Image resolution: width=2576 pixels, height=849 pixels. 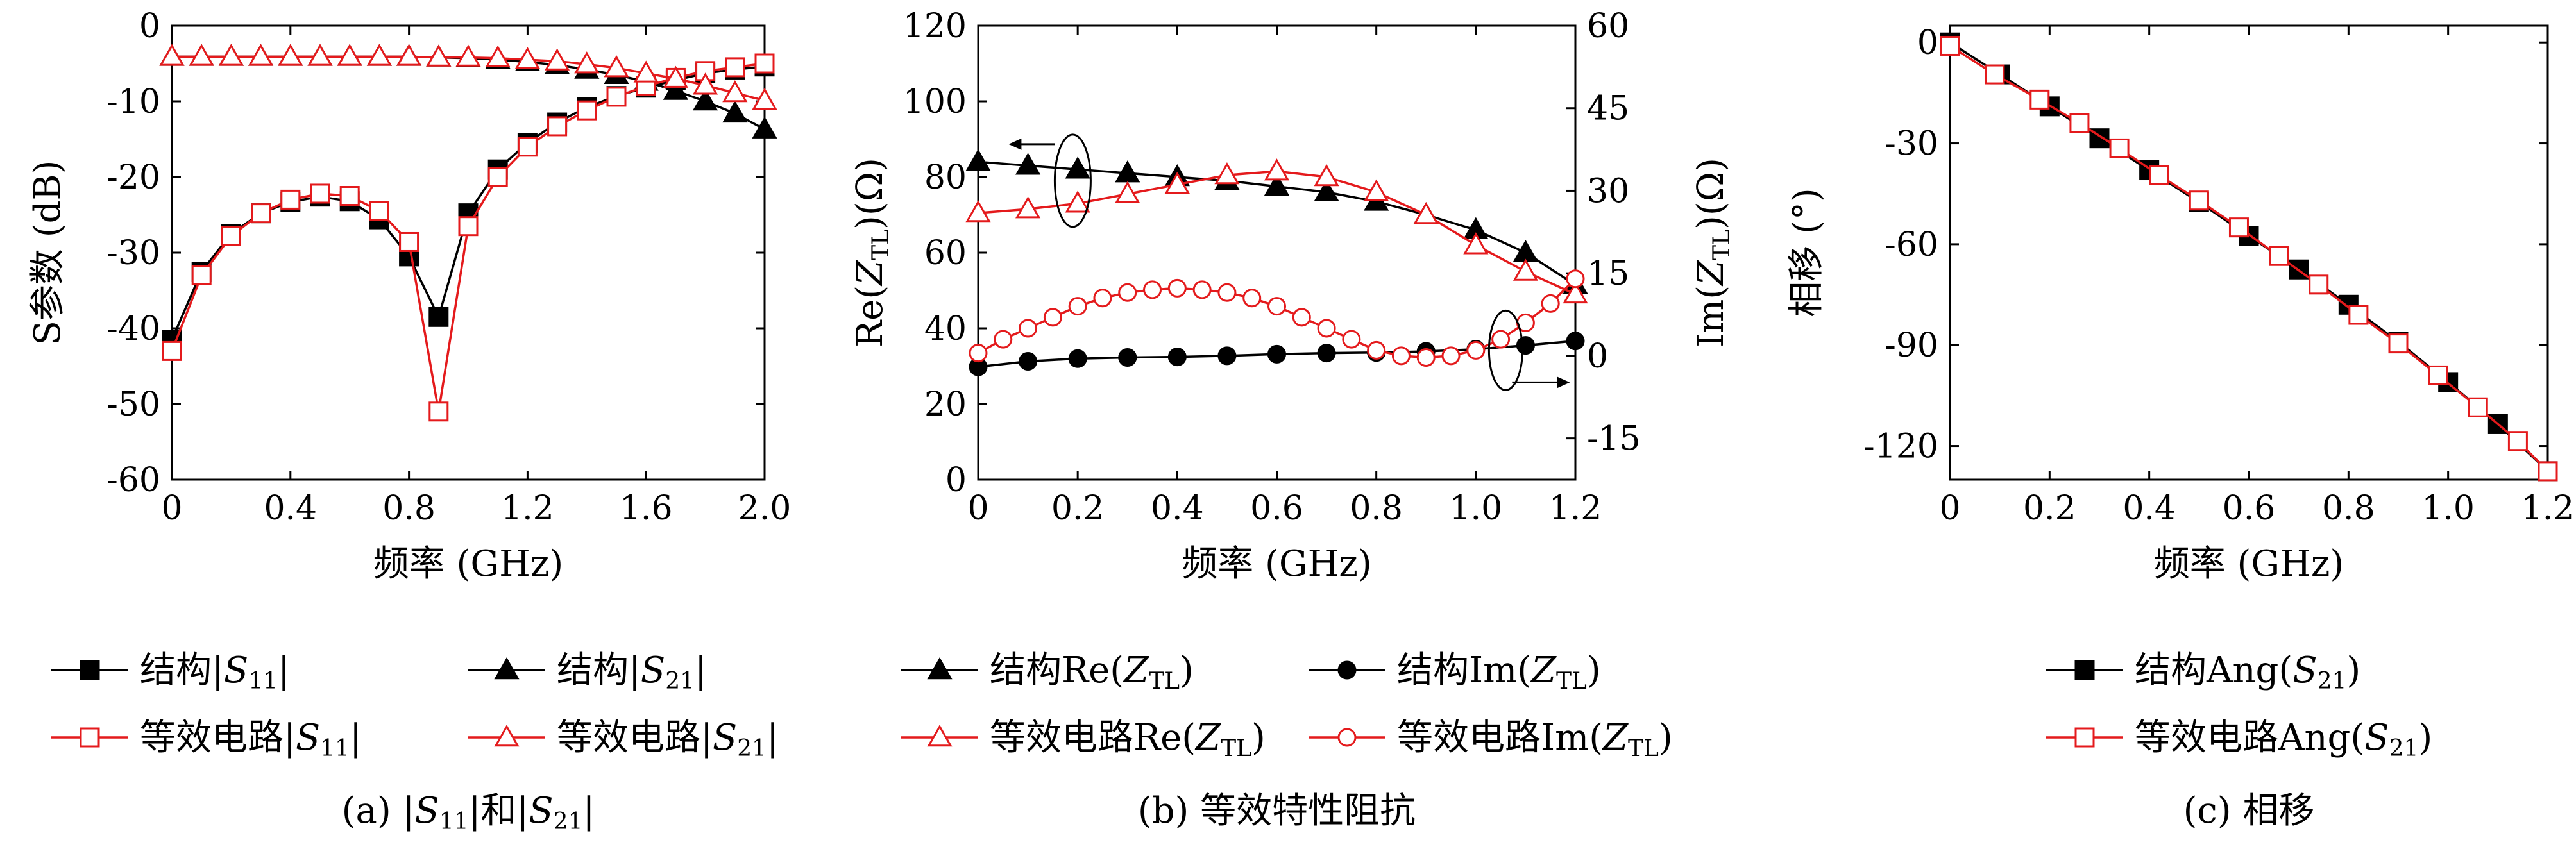 What do you see at coordinates (133, 102) in the screenshot?
I see `y-tick-label: -10` at bounding box center [133, 102].